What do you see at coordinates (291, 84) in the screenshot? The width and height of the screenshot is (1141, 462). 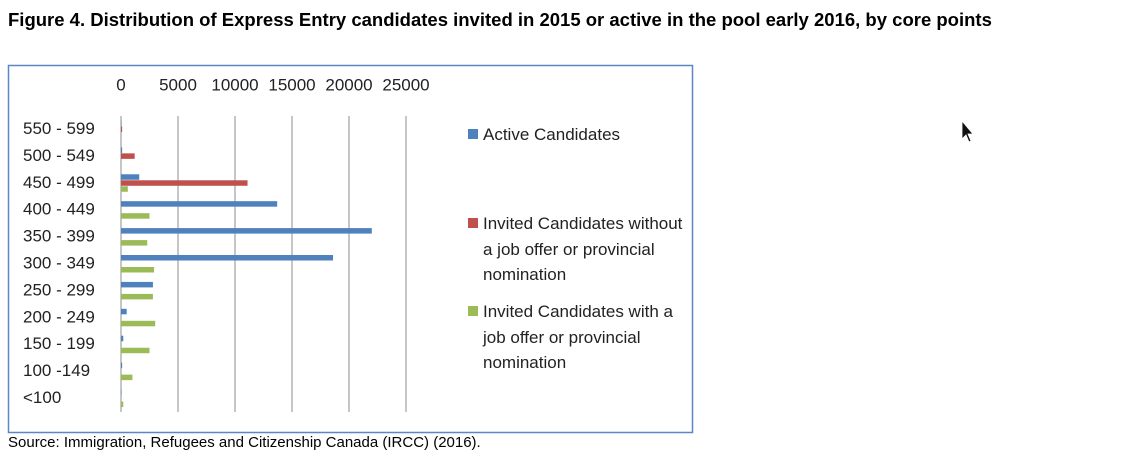 I see `x-tick-label: 15000` at bounding box center [291, 84].